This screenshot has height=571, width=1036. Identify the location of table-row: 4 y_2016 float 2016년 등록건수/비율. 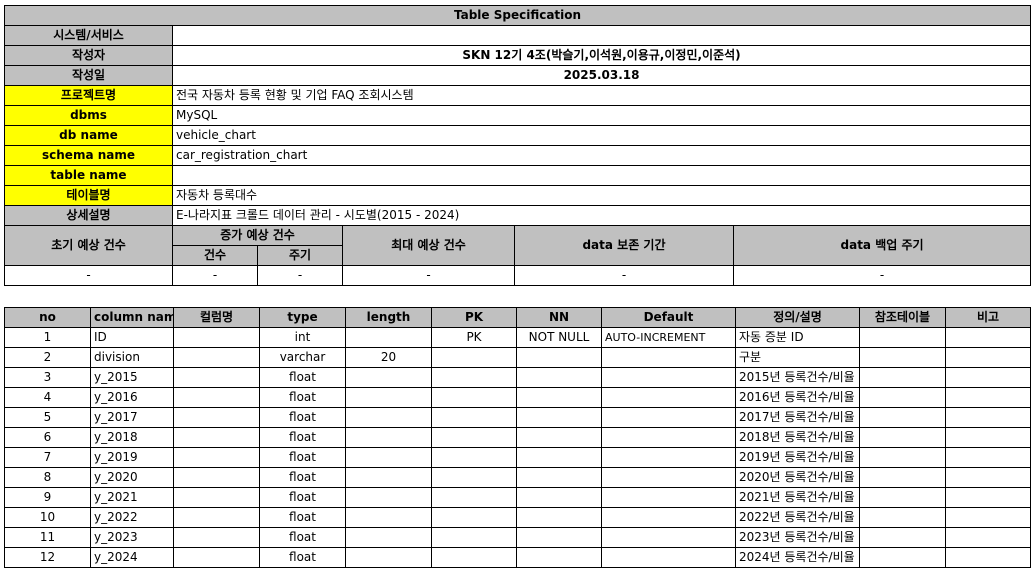
(517, 397).